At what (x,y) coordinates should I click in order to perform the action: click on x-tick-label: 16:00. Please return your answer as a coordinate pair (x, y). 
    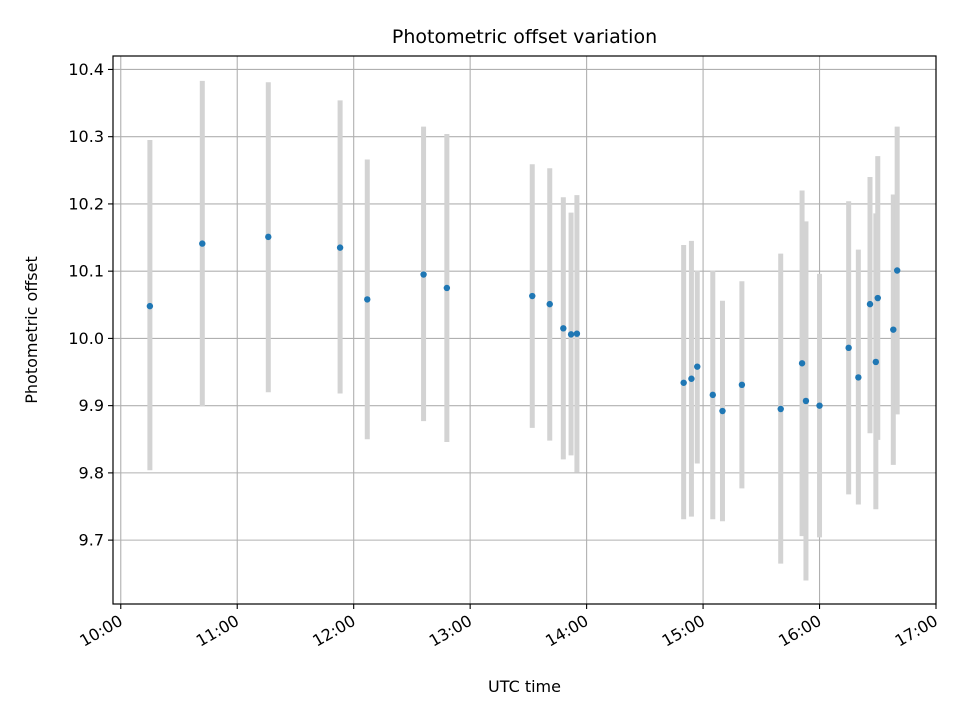
    Looking at the image, I should click on (799, 631).